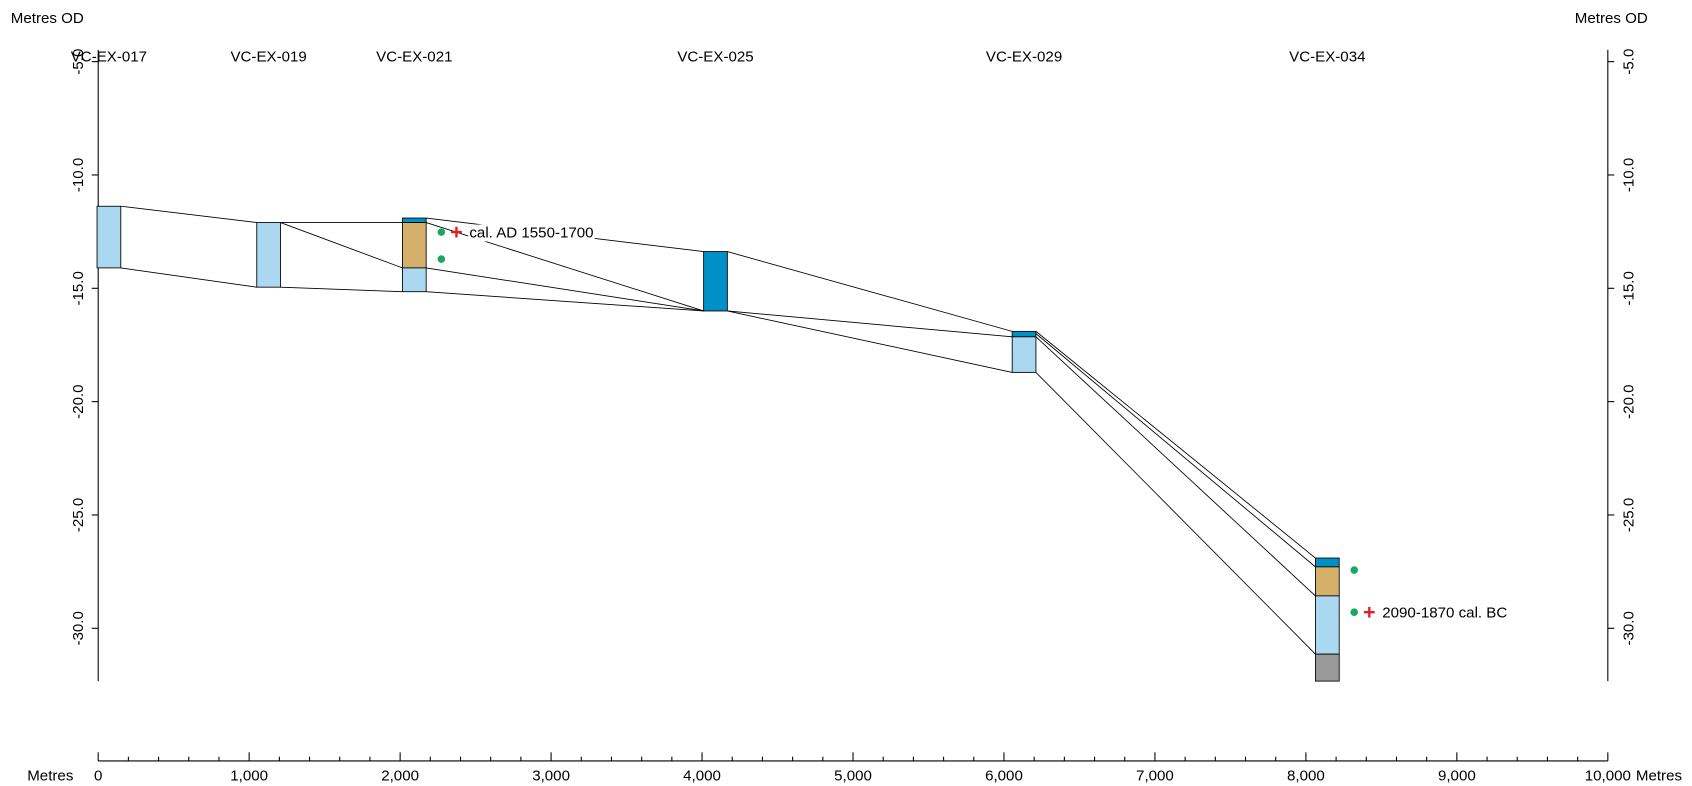 Image resolution: width=1692 pixels, height=786 pixels. I want to click on core-label: VC-EX-017, so click(109, 57).